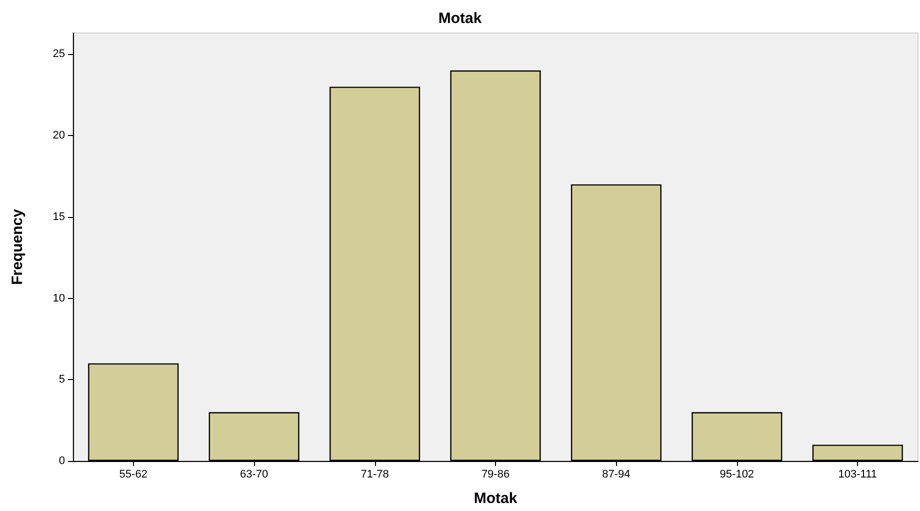  I want to click on x-tick-label: 95-102, so click(737, 474).